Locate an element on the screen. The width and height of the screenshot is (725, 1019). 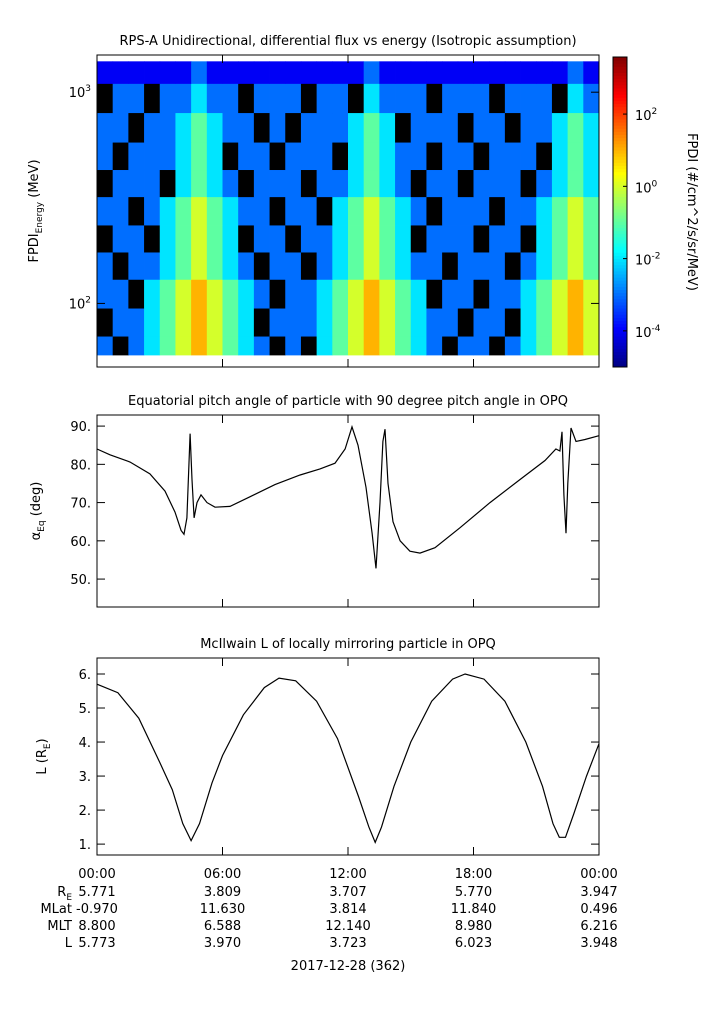
plot-frame is located at coordinates (348, 756).